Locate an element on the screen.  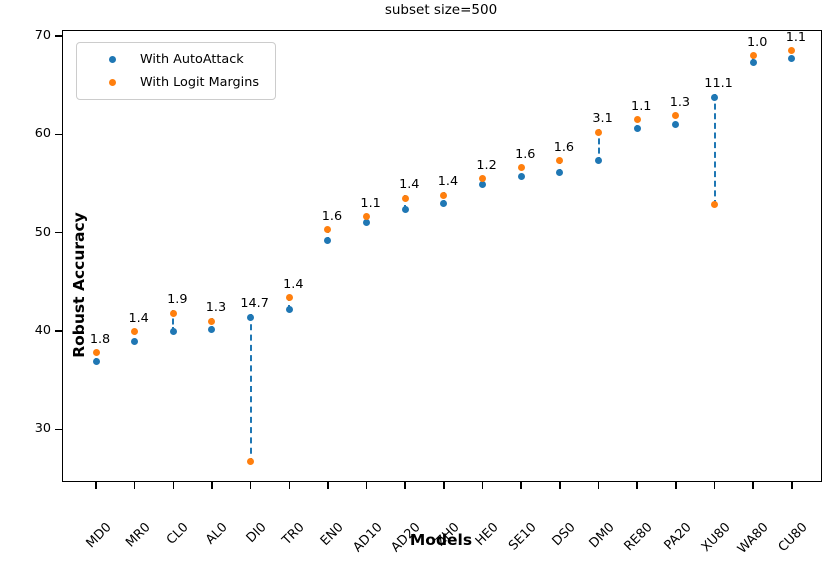
legend-item-logit-margins: With Logit Margins is located at coordinates (175, 82).